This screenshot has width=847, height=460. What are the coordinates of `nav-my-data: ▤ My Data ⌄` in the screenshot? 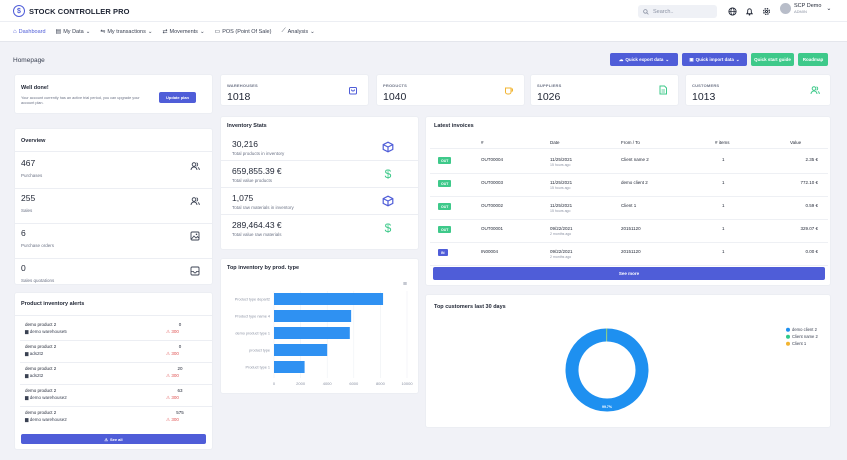 It's located at (73, 32).